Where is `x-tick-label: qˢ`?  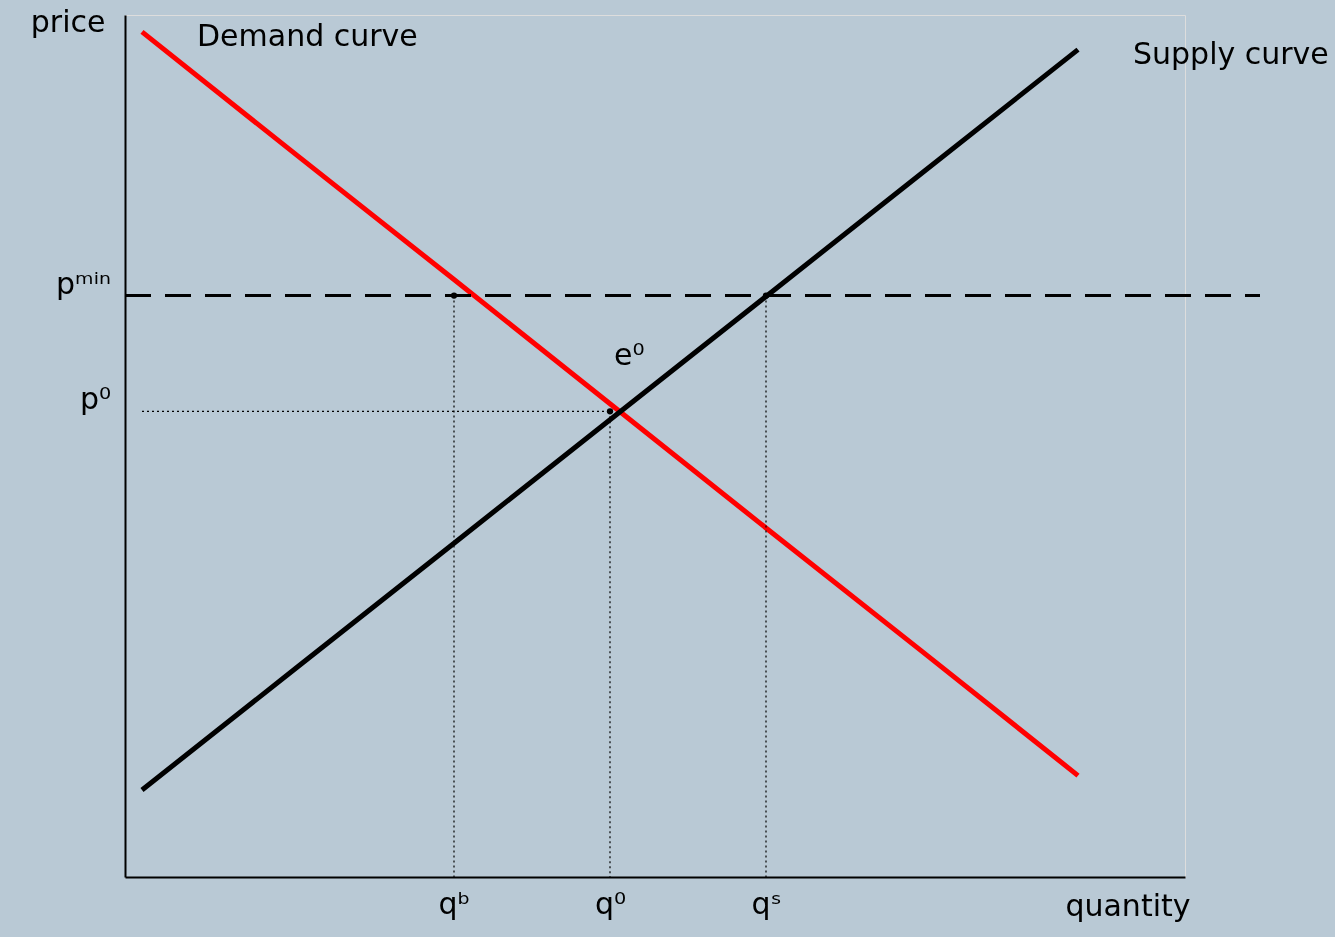
x-tick-label: qˢ is located at coordinates (766, 903).